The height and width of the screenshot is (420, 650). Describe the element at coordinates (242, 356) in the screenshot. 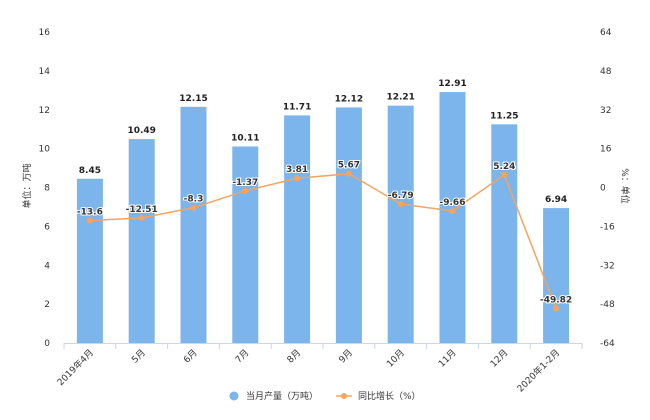

I see `x-tick-label-3: 7月` at that location.